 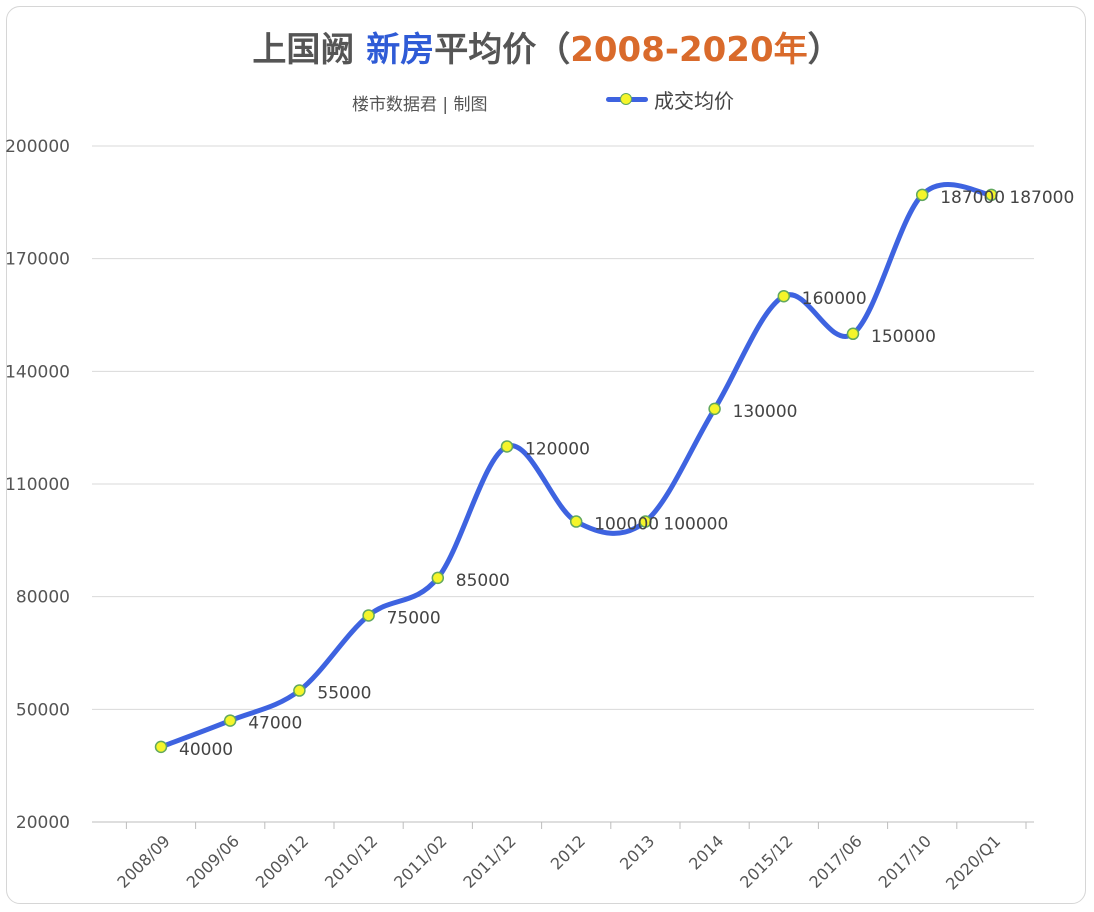 What do you see at coordinates (834, 299) in the screenshot?
I see `data-label-2015/12: 160000` at bounding box center [834, 299].